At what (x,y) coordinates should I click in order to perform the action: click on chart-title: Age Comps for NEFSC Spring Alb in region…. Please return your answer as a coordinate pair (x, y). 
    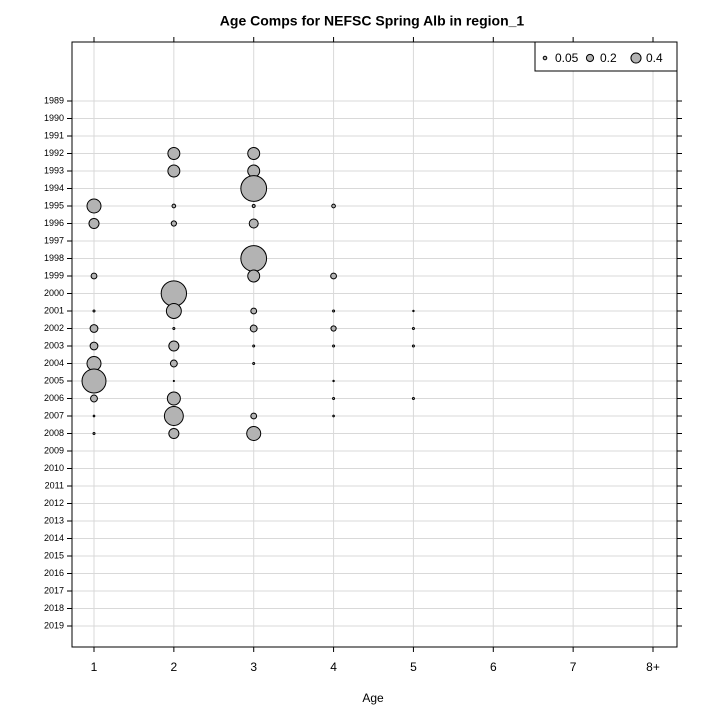
    Looking at the image, I should click on (372, 21).